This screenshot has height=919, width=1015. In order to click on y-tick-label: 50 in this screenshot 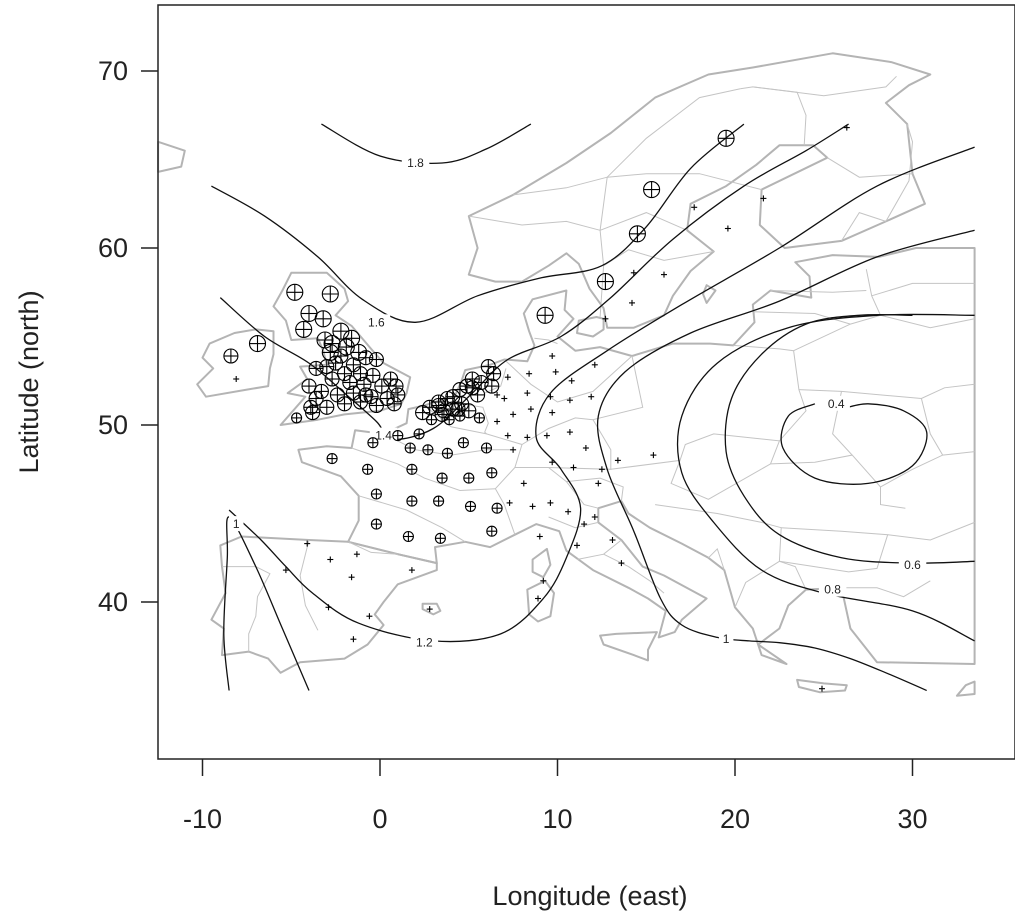, I will do `click(113, 425)`.